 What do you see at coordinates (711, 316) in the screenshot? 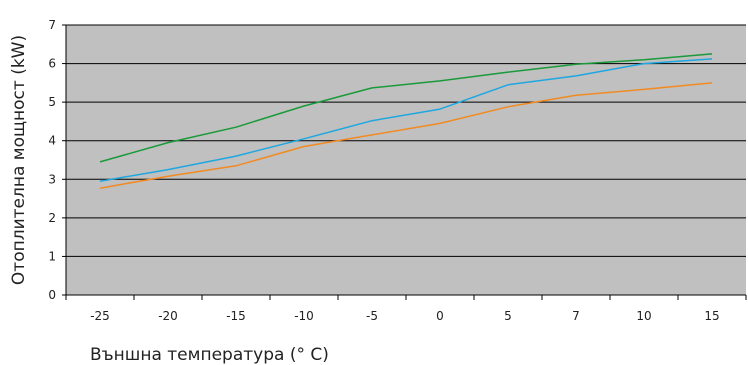
I see `x-tick-label: 15` at bounding box center [711, 316].